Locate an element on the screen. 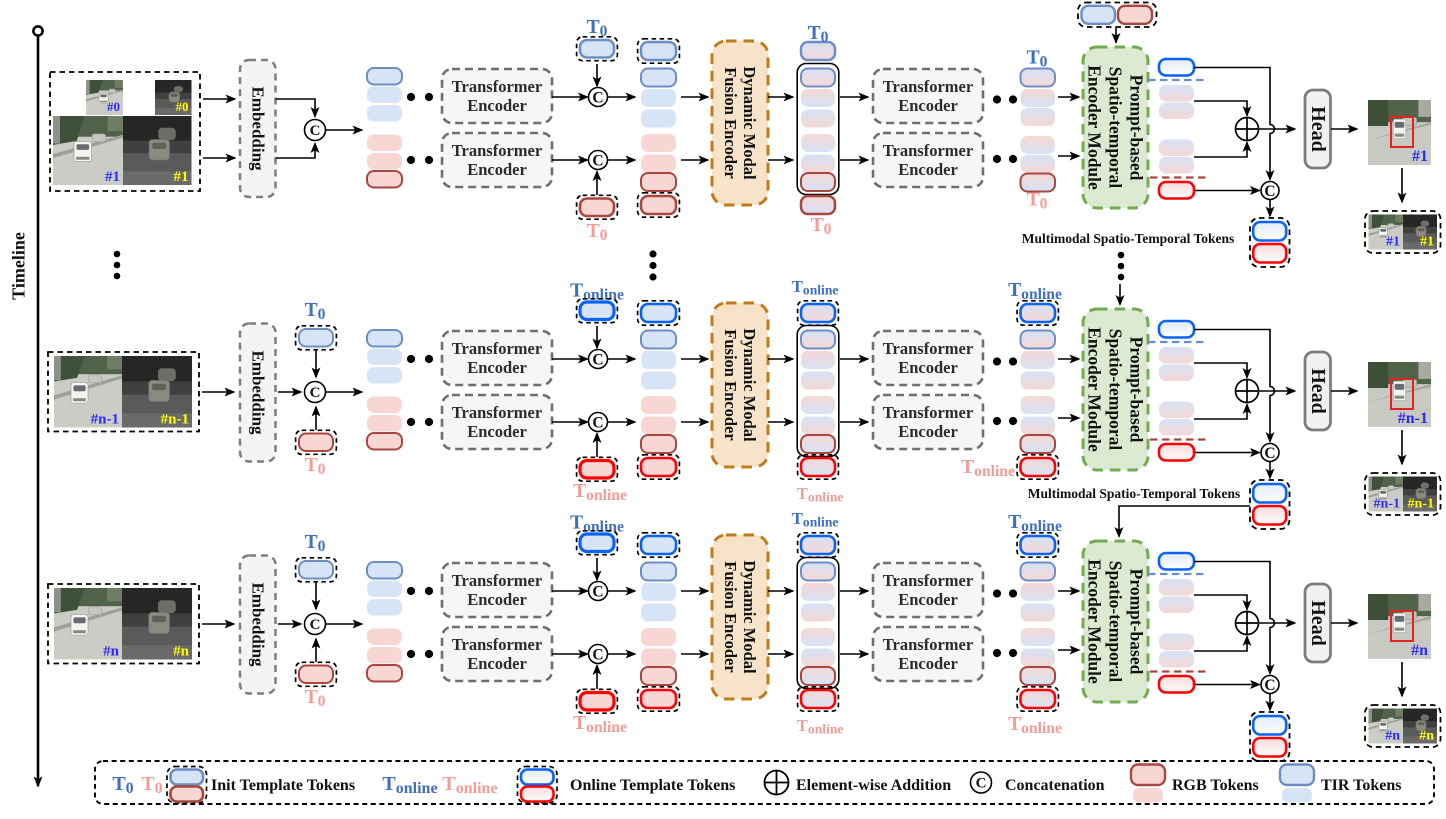  svg-text: Init Template Tokens is located at coordinates (283, 785).